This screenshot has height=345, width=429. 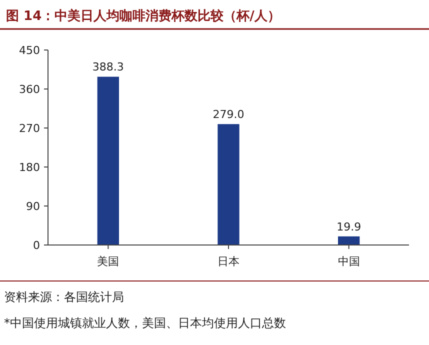 I want to click on data-label: 388.3, so click(x=108, y=67).